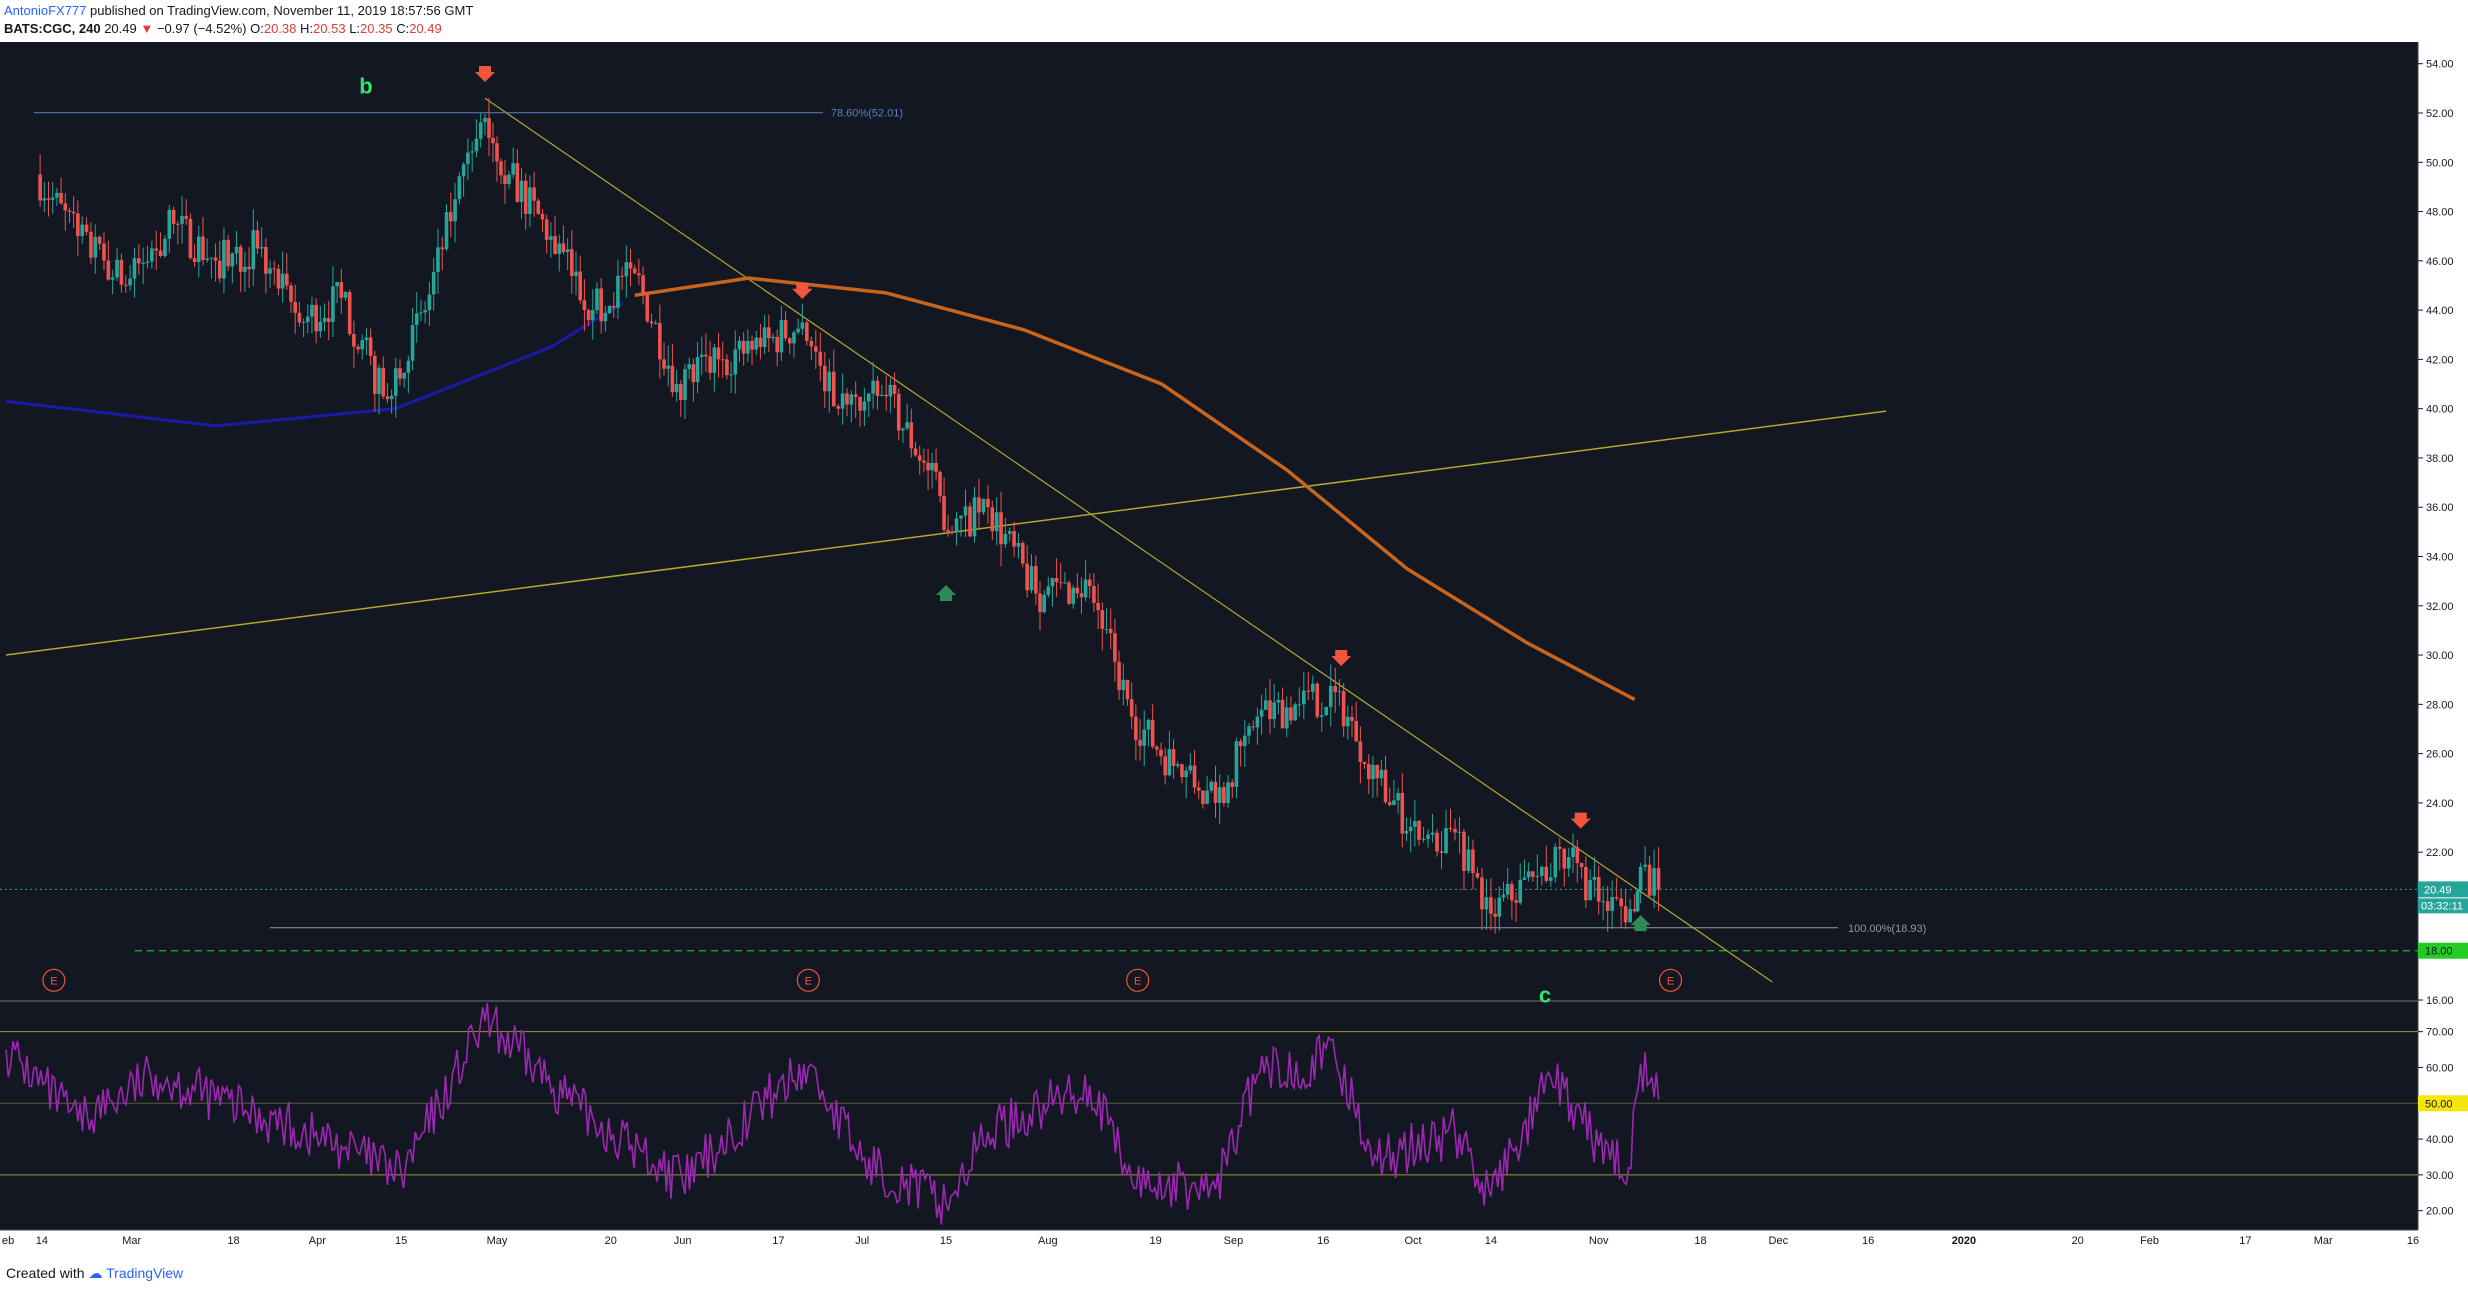 The width and height of the screenshot is (2468, 1290). What do you see at coordinates (145, 1273) in the screenshot?
I see `tradingview-link: TradingView` at bounding box center [145, 1273].